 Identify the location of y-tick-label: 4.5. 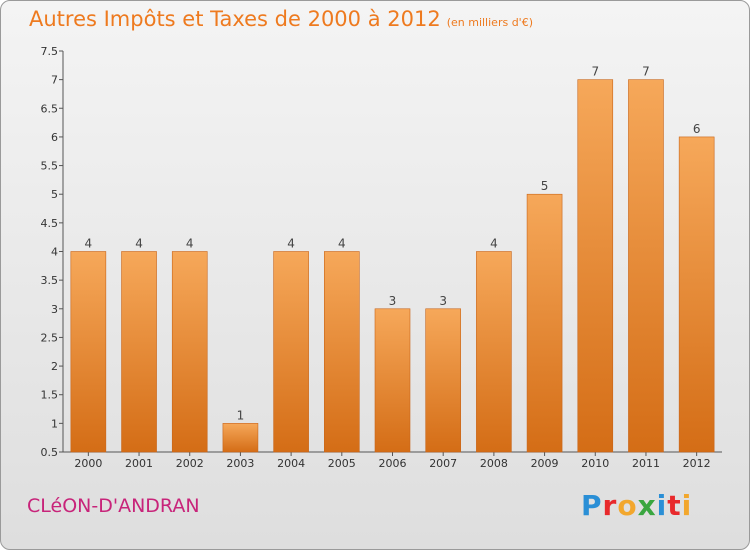
(50, 223).